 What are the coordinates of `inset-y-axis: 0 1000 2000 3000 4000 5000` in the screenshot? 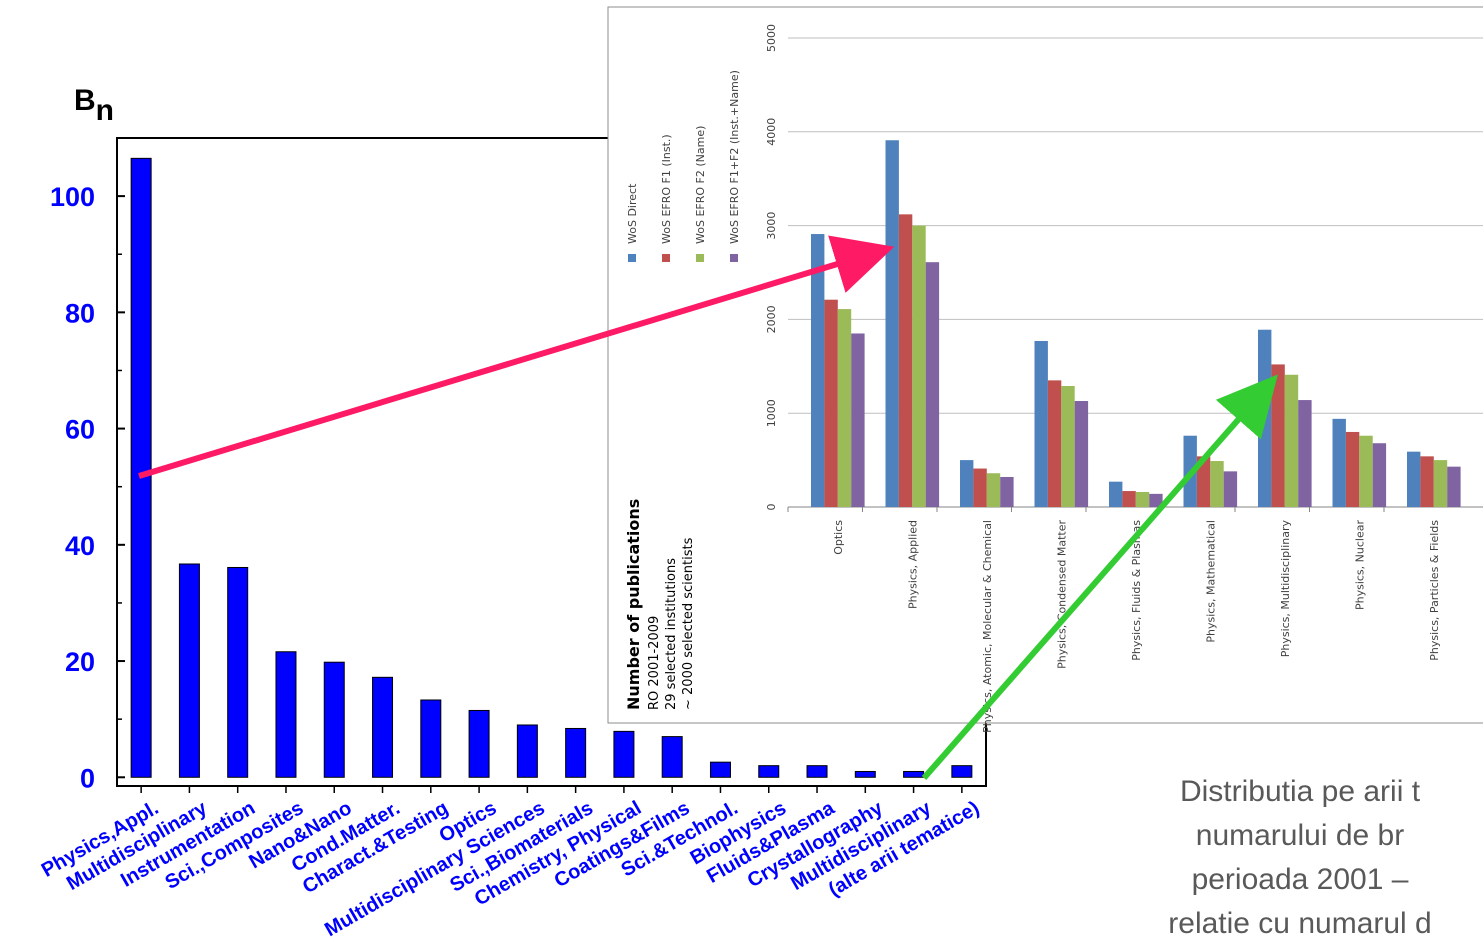 It's located at (771, 267).